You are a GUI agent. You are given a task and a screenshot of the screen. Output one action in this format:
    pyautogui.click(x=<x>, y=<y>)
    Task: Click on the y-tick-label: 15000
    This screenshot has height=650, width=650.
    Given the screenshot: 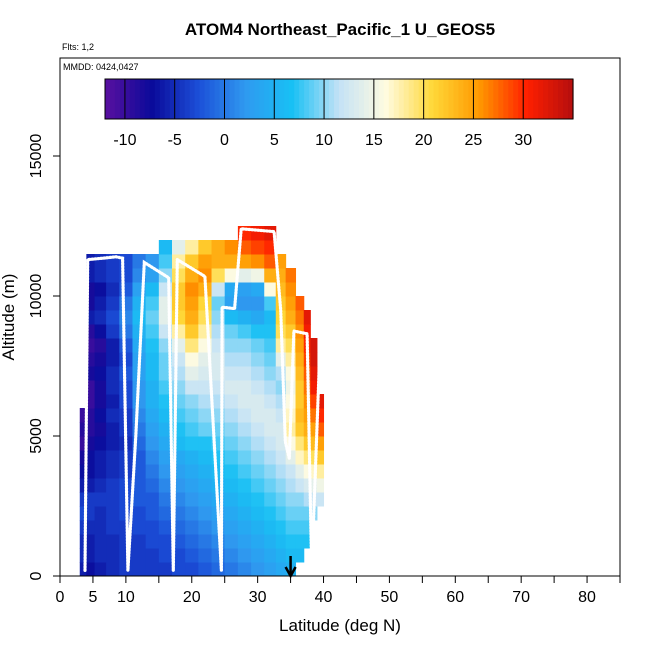 What is the action you would take?
    pyautogui.click(x=36, y=156)
    